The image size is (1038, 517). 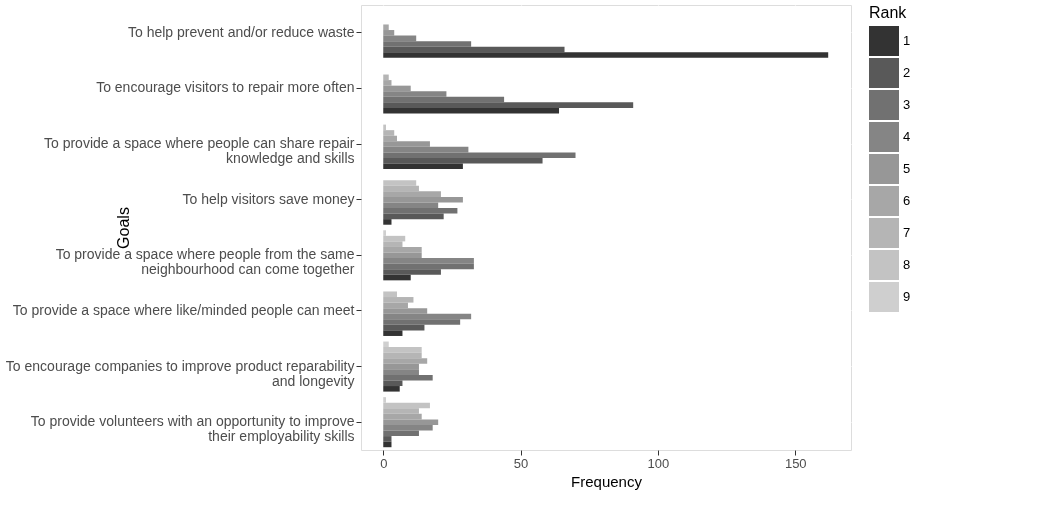 What do you see at coordinates (907, 104) in the screenshot?
I see `legend-label: 3` at bounding box center [907, 104].